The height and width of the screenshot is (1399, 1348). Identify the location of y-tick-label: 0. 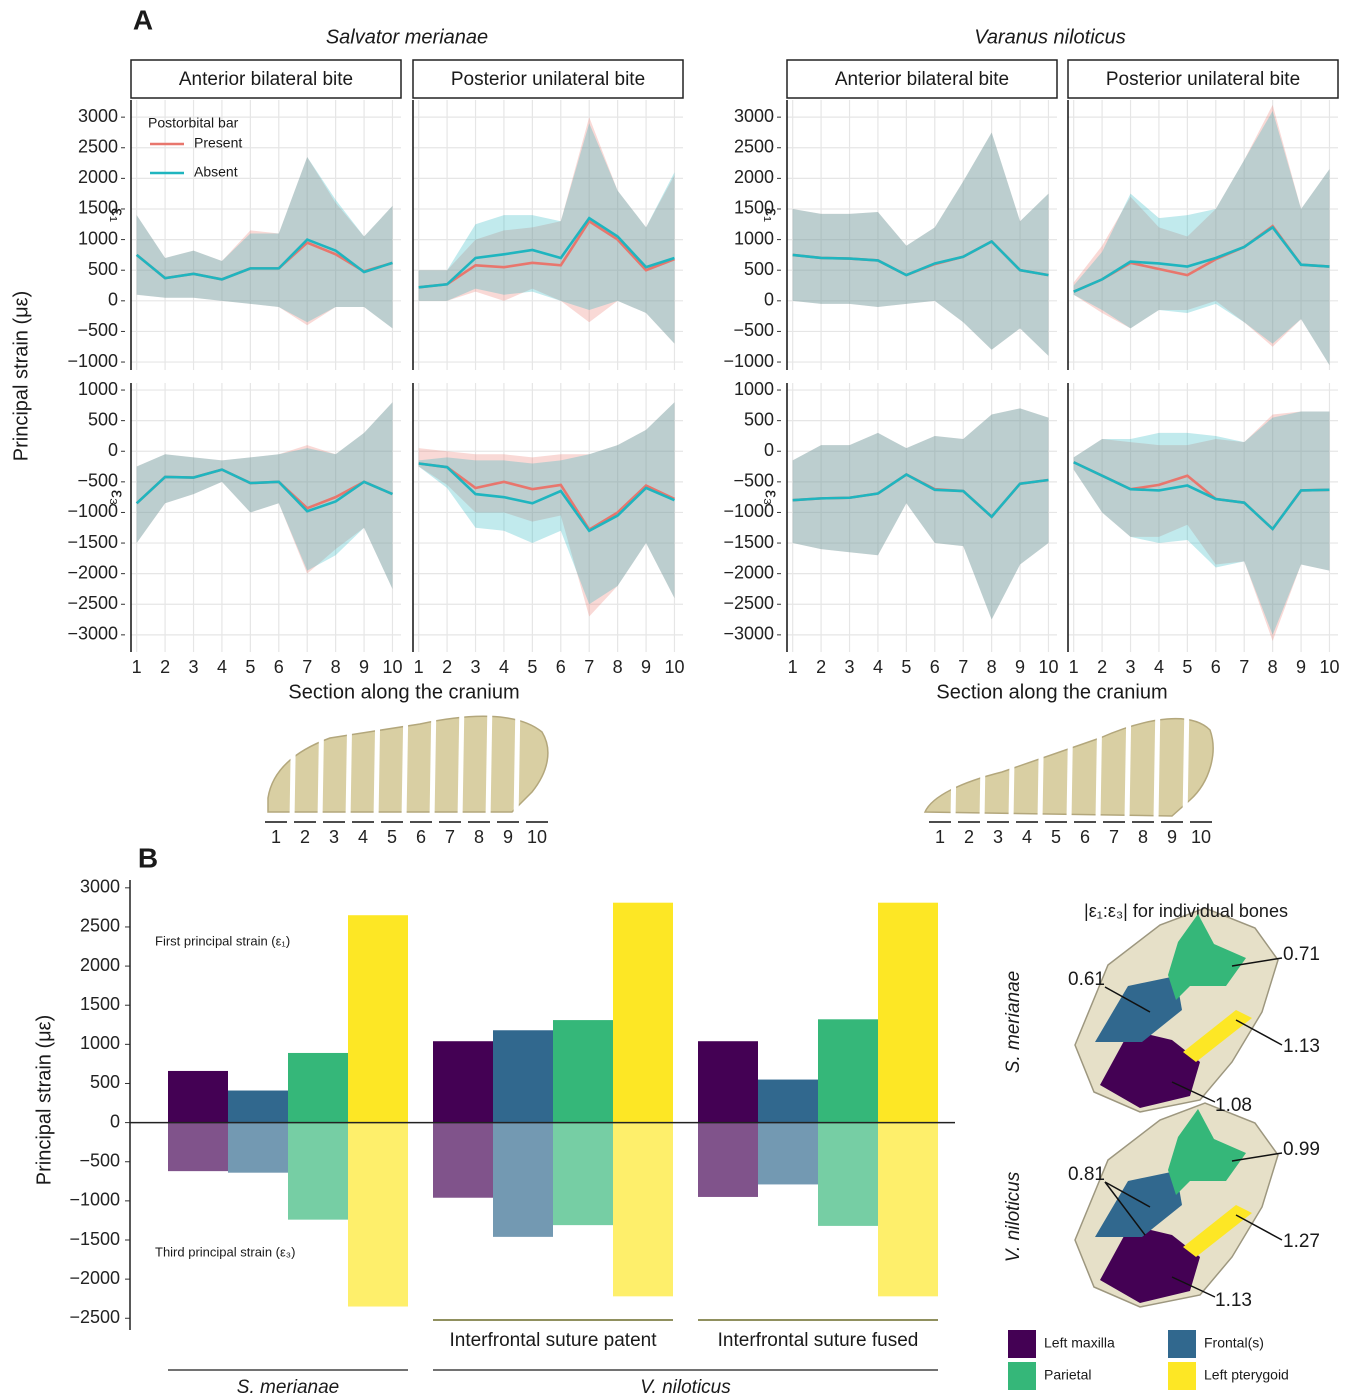
(113, 450).